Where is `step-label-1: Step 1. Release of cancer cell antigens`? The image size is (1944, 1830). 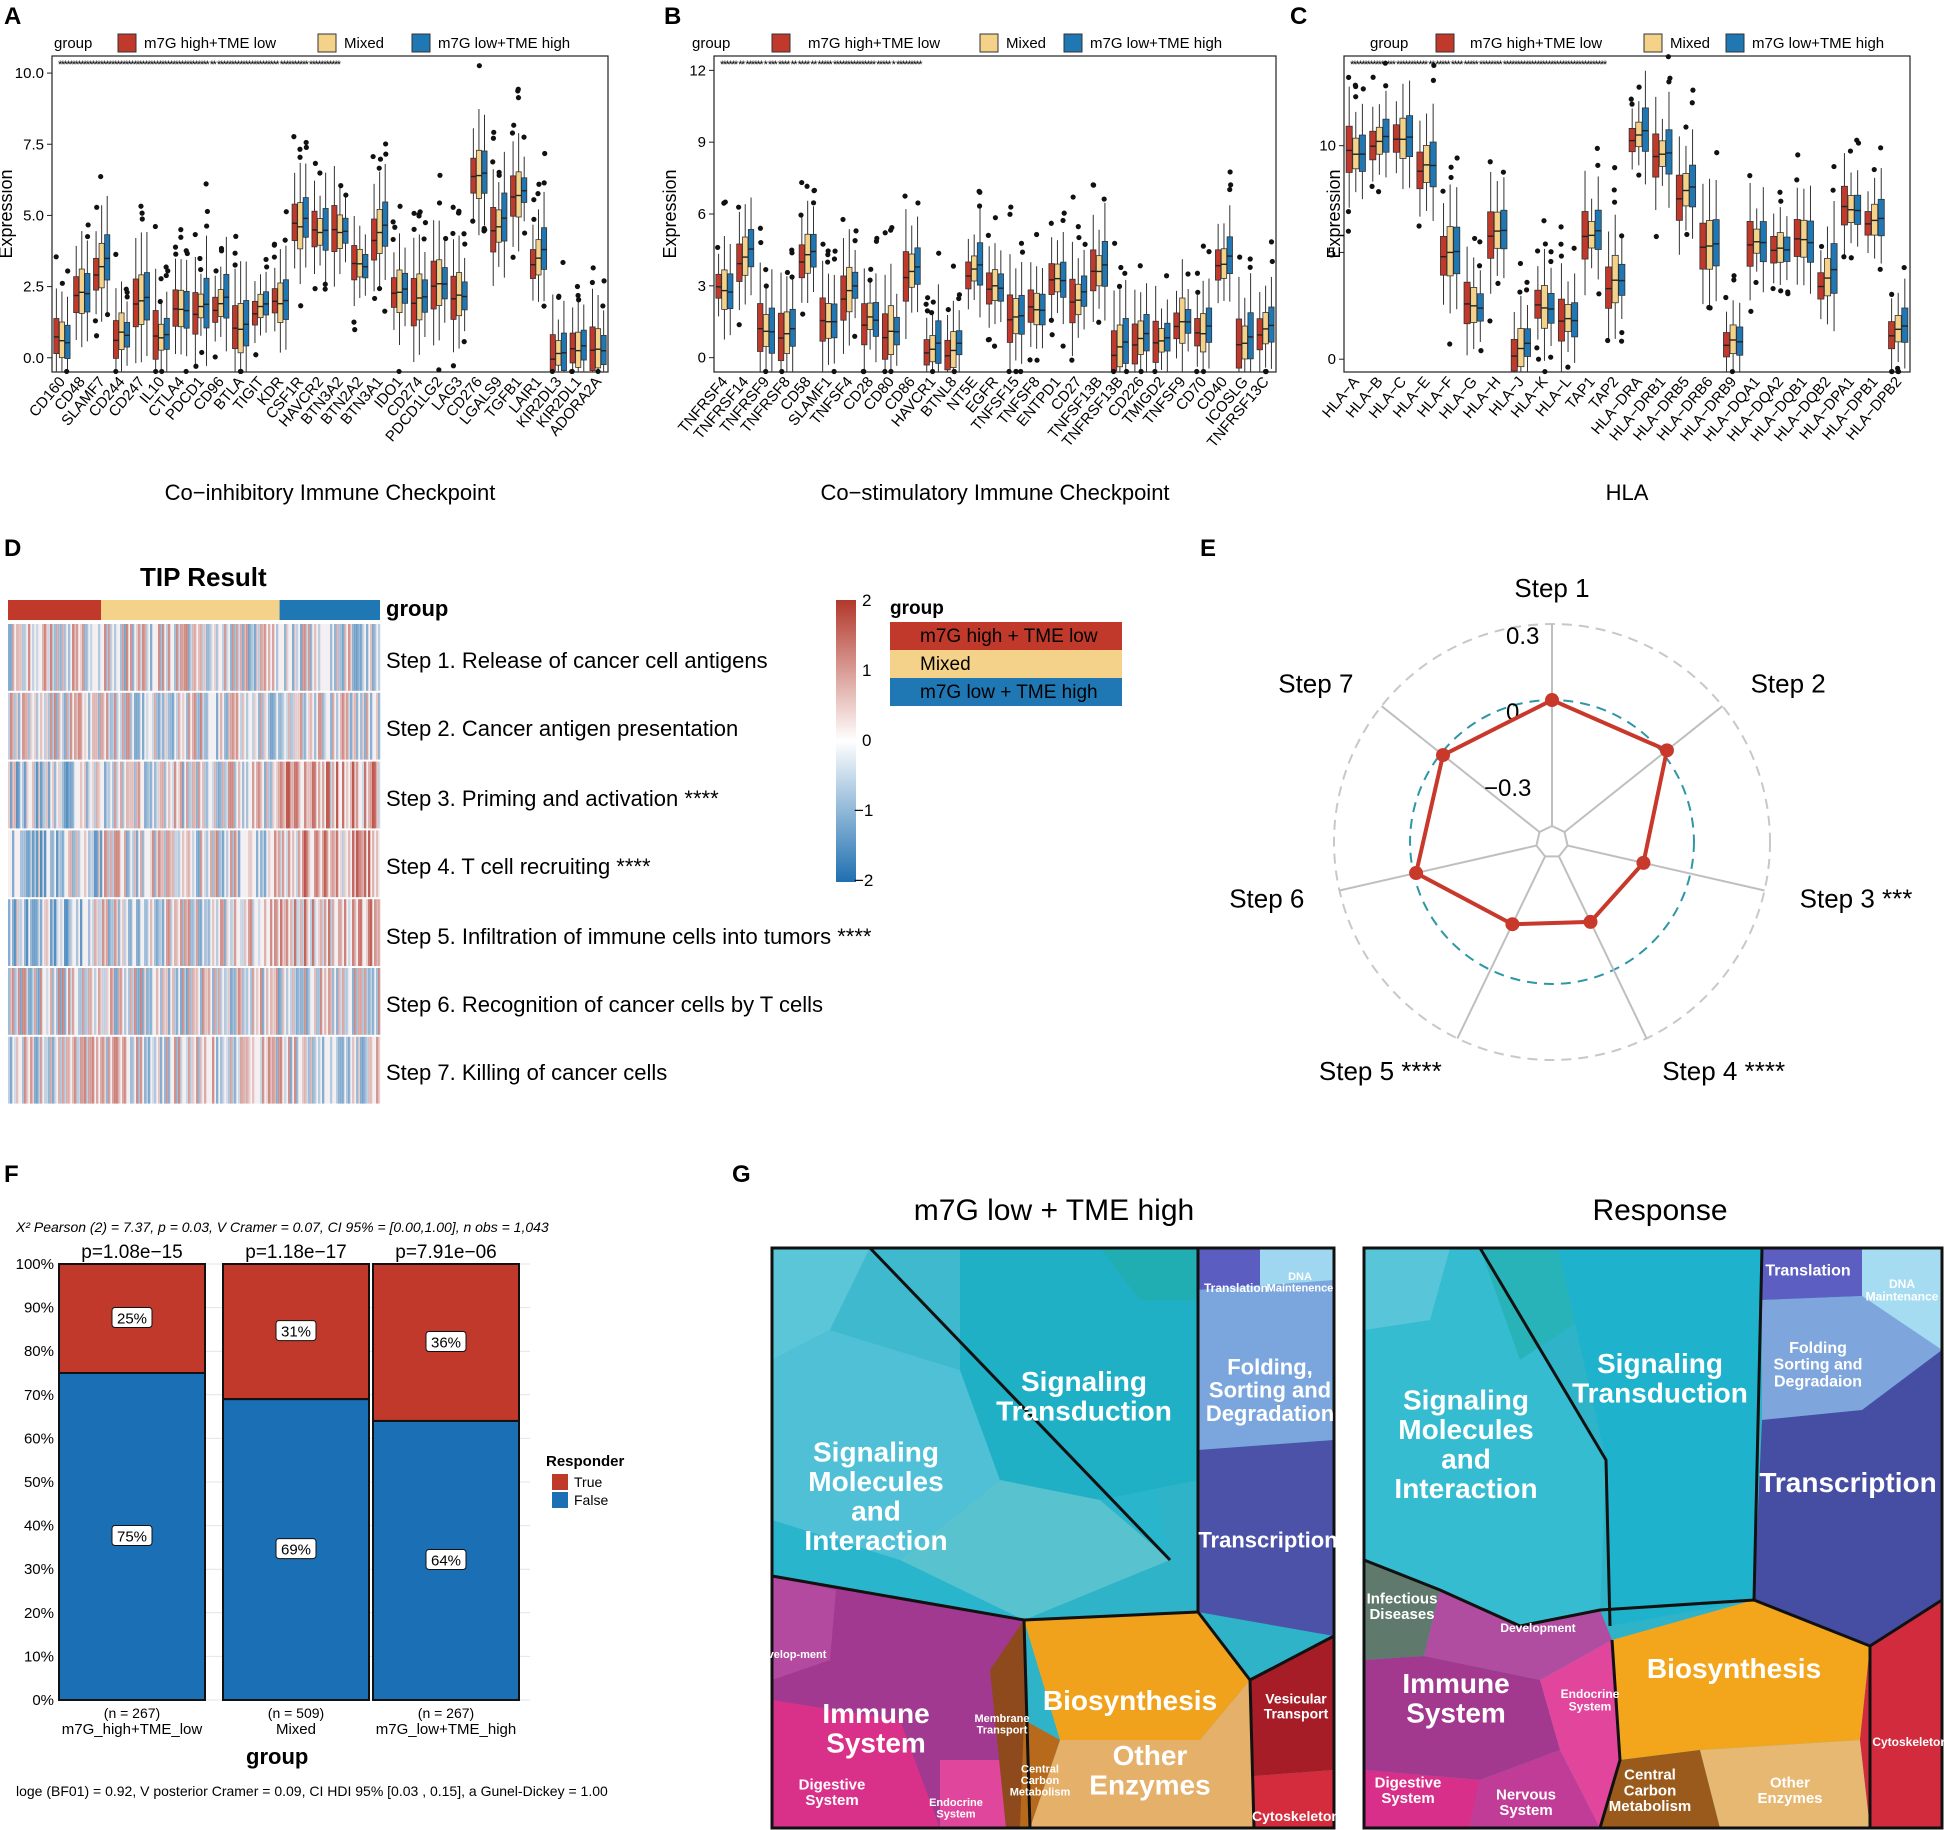
step-label-1: Step 1. Release of cancer cell antigens is located at coordinates (577, 660).